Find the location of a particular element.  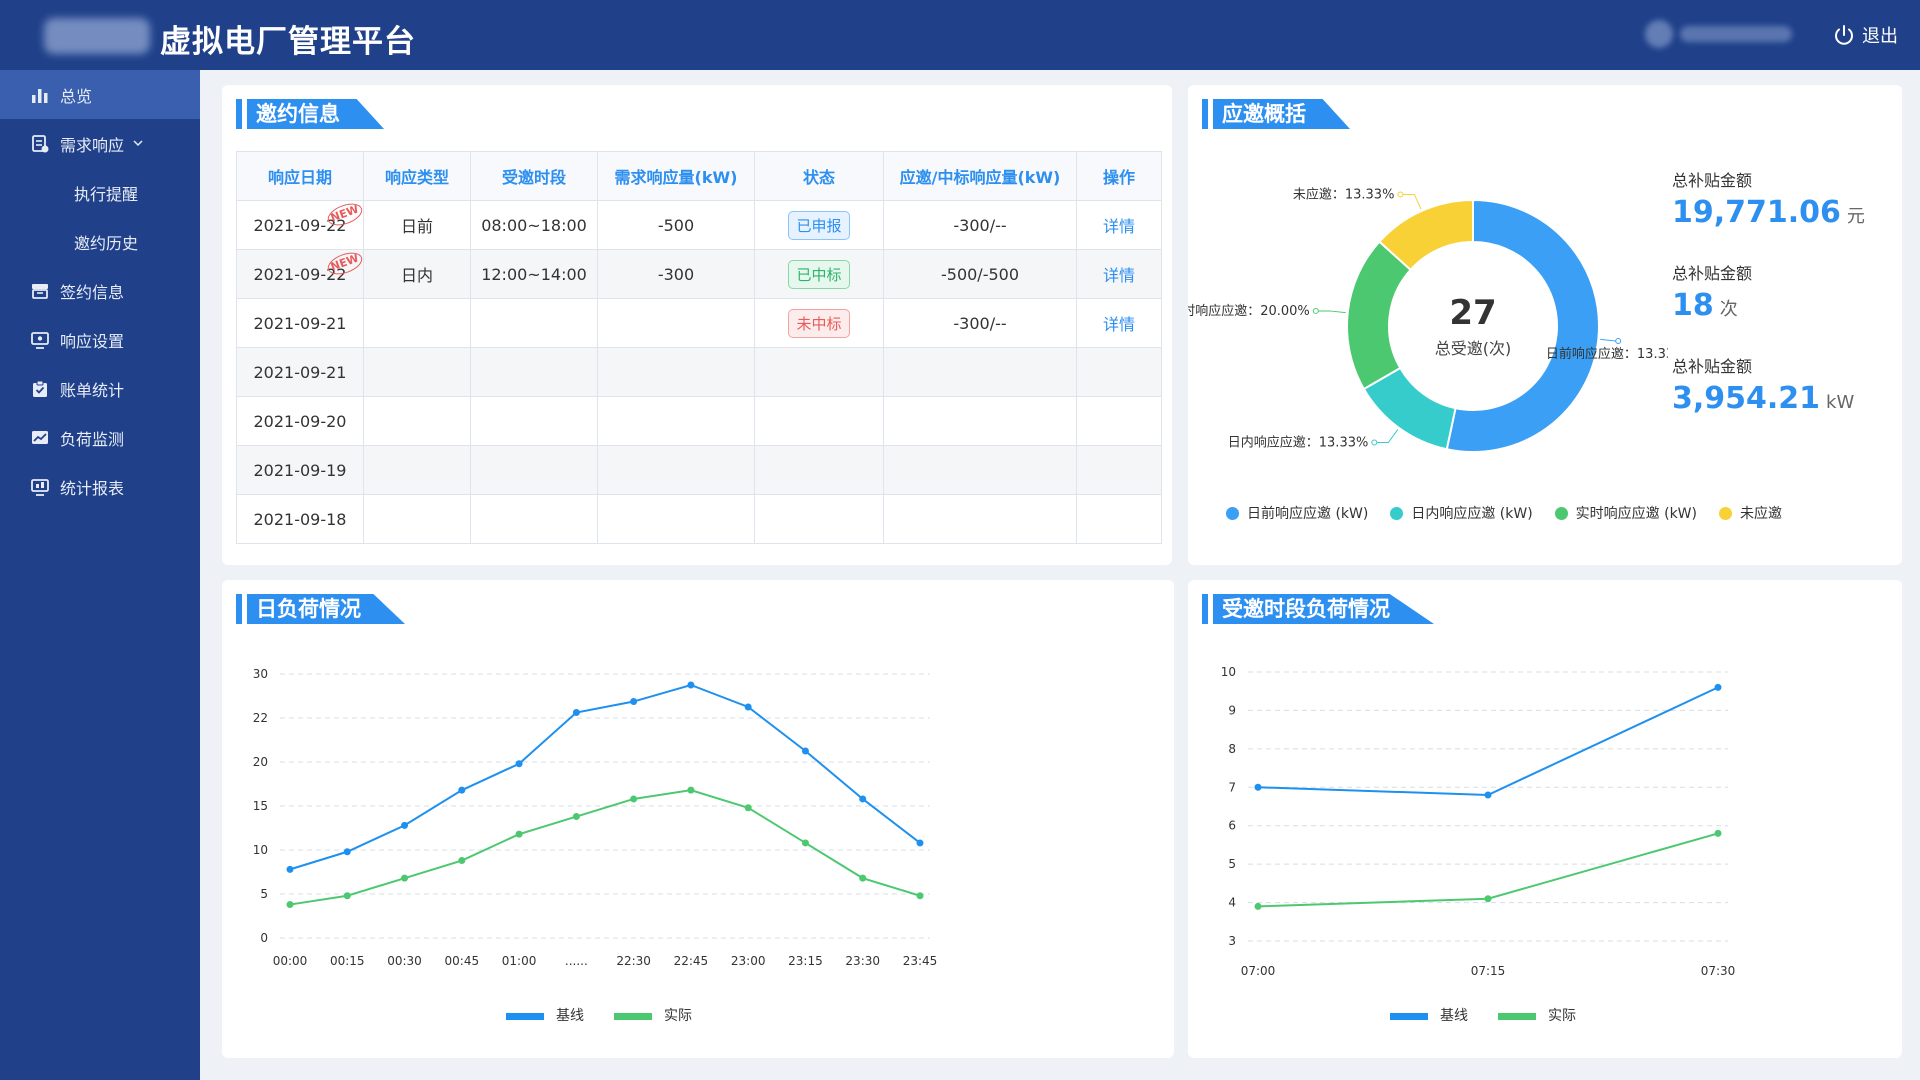

legend-item: 实时响应应邀 (kW) is located at coordinates (1625, 513).